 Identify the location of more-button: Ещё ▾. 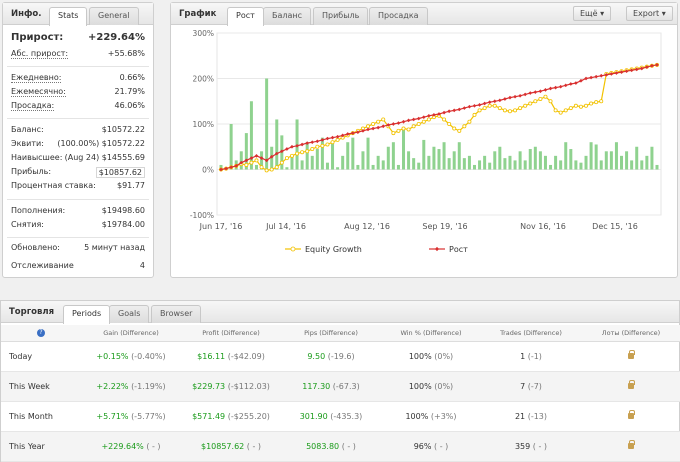
(592, 13).